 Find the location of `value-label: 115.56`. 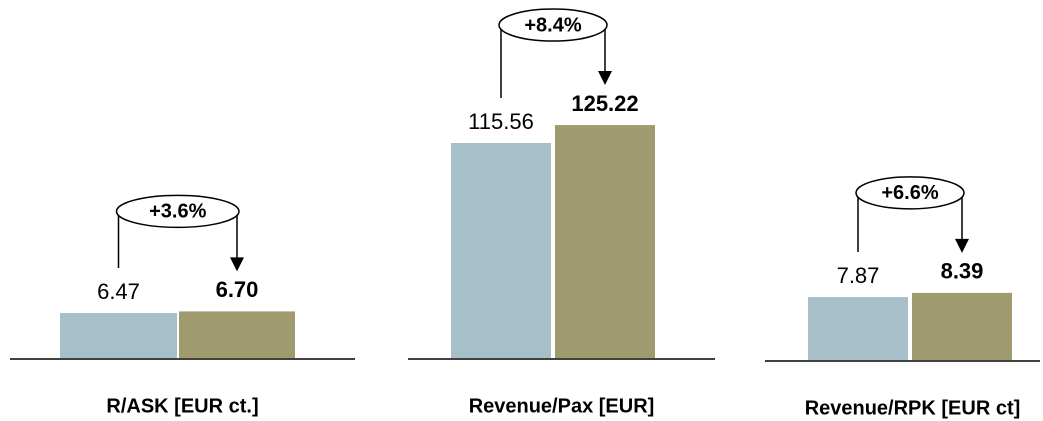

value-label: 115.56 is located at coordinates (501, 121).